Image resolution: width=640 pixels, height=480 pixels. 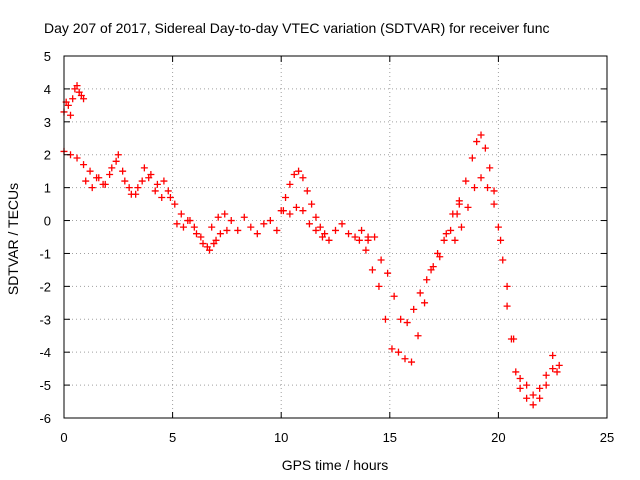 What do you see at coordinates (47, 56) in the screenshot?
I see `y-tick-label: 5` at bounding box center [47, 56].